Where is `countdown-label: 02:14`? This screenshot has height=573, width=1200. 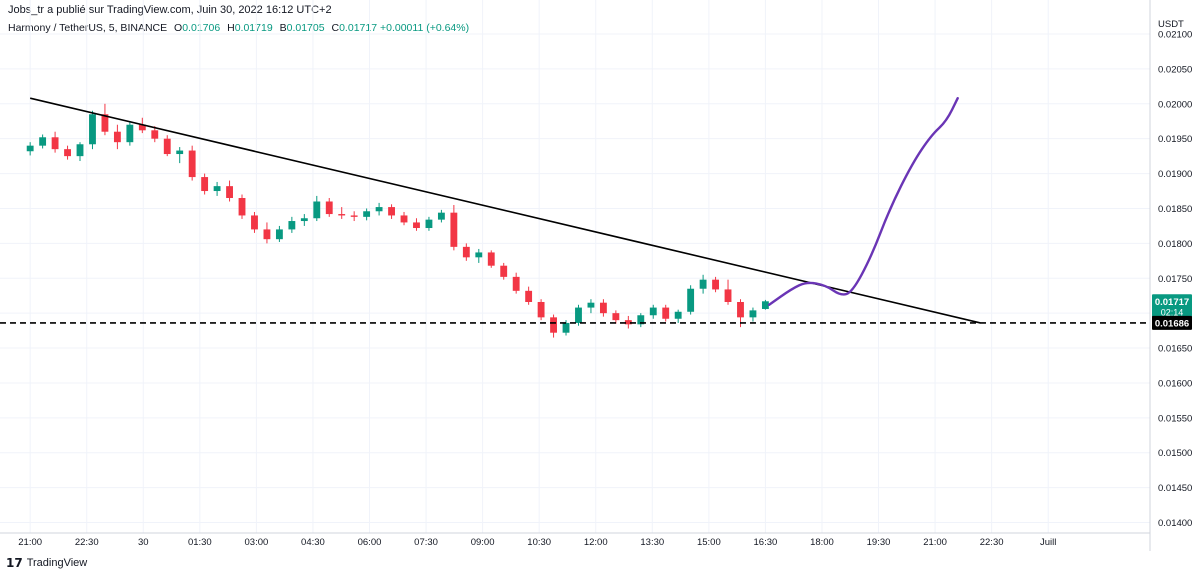 countdown-label: 02:14 is located at coordinates (1172, 312).